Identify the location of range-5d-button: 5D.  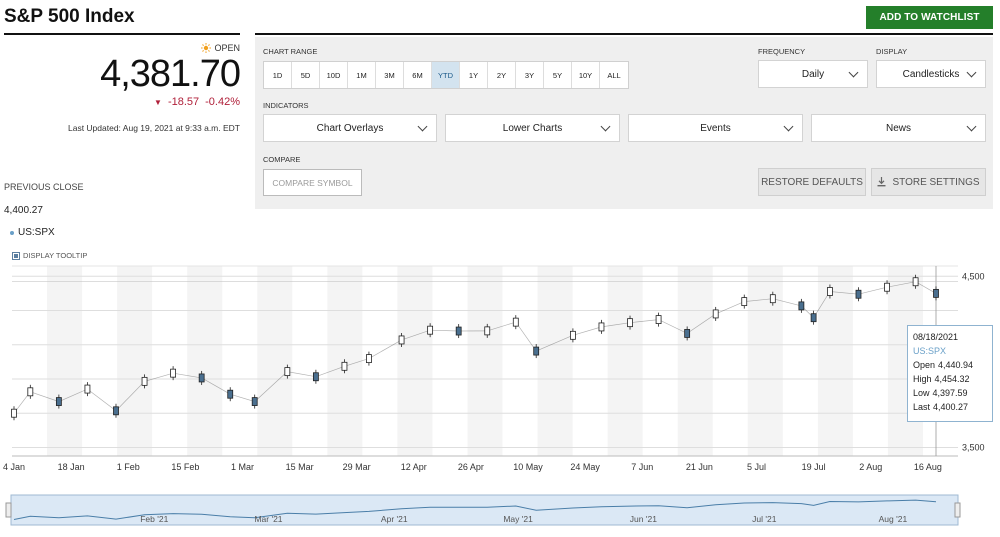
(306, 75).